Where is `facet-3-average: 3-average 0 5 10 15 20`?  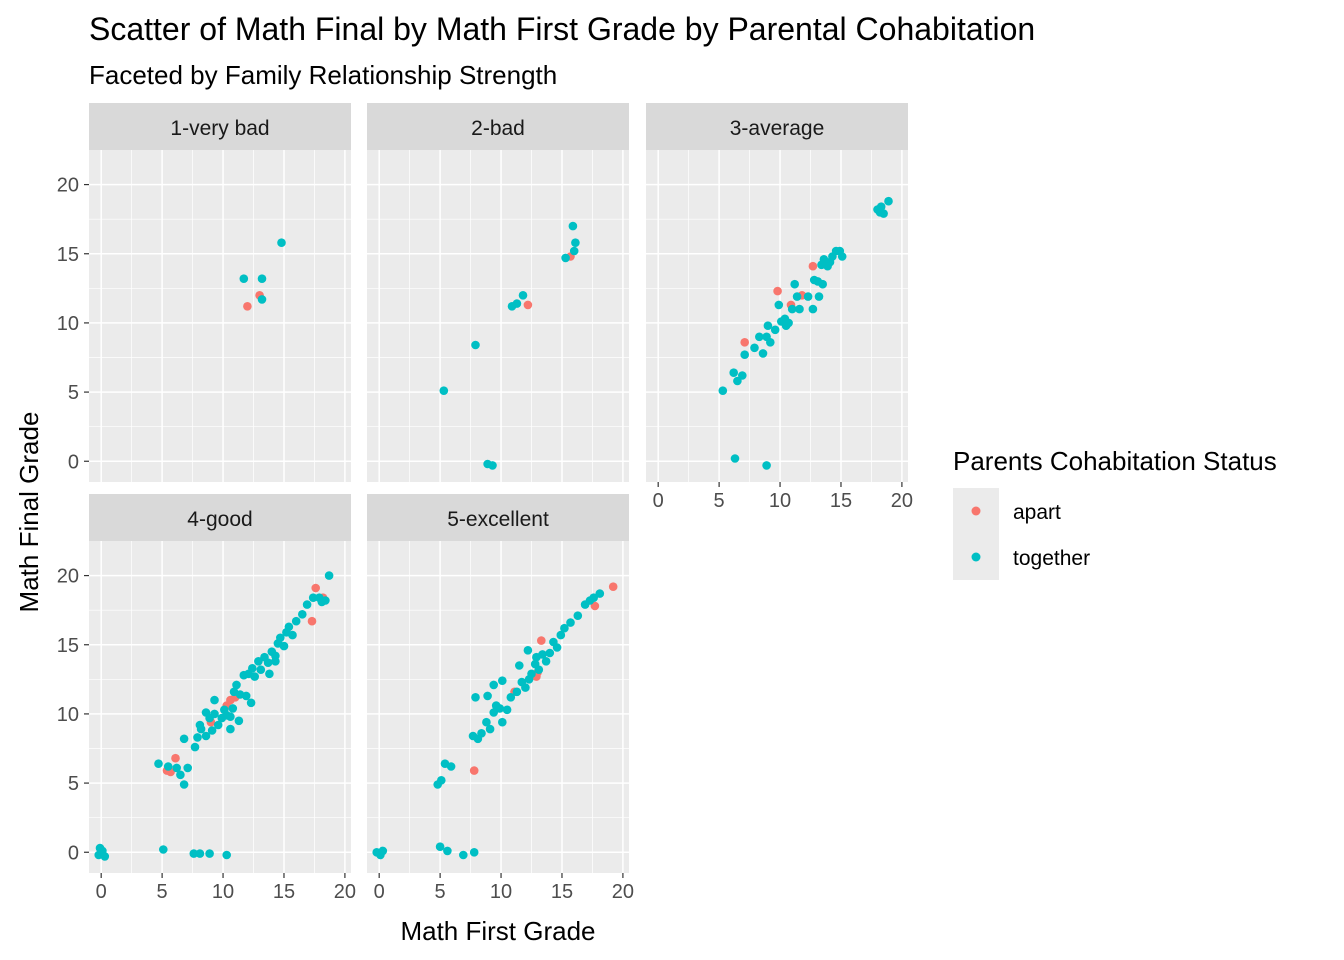
facet-3-average: 3-average 0 5 10 15 20 is located at coordinates (779, 307).